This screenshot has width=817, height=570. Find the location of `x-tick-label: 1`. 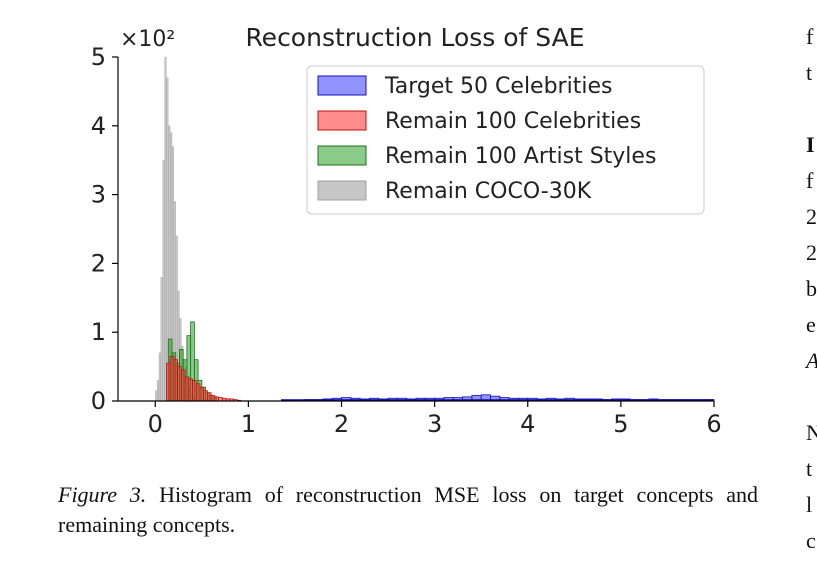

x-tick-label: 1 is located at coordinates (248, 424).